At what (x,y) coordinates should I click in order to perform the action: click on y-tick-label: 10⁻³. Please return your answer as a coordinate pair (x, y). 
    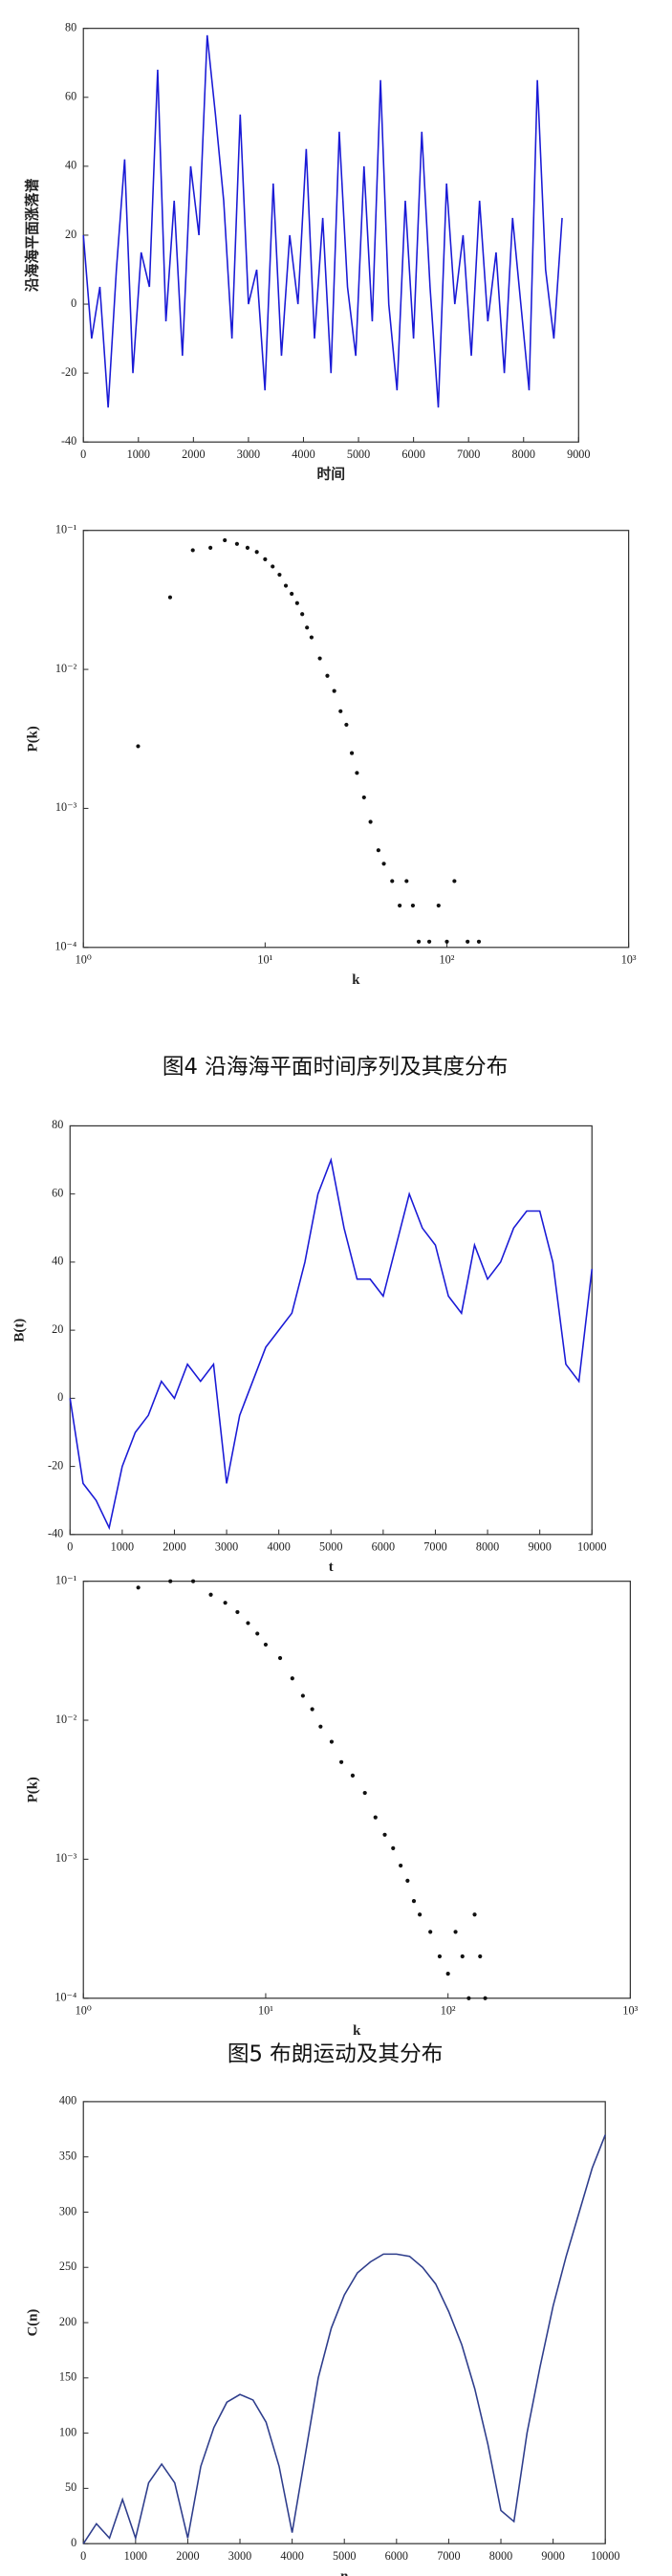
    Looking at the image, I should click on (66, 807).